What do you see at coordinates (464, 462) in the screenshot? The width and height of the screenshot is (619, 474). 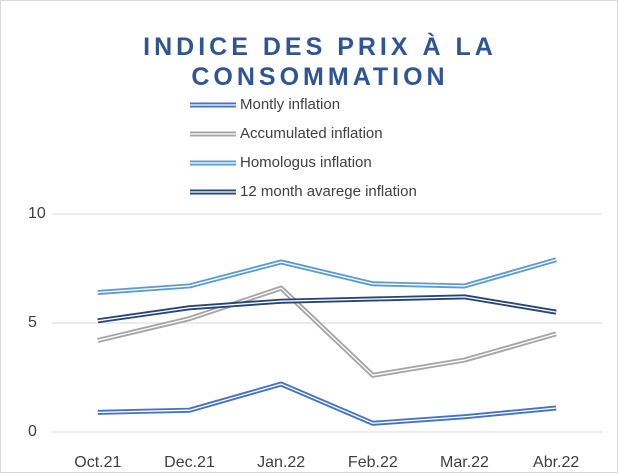 I see `x-tick-label: Mar.22` at bounding box center [464, 462].